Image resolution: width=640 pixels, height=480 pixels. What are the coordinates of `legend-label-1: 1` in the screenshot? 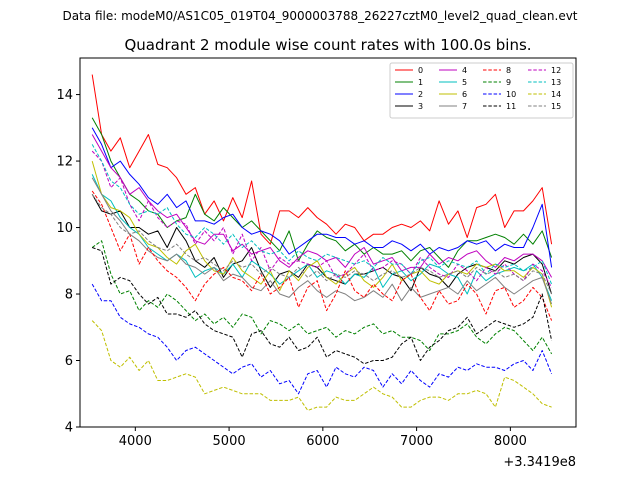 It's located at (420, 82).